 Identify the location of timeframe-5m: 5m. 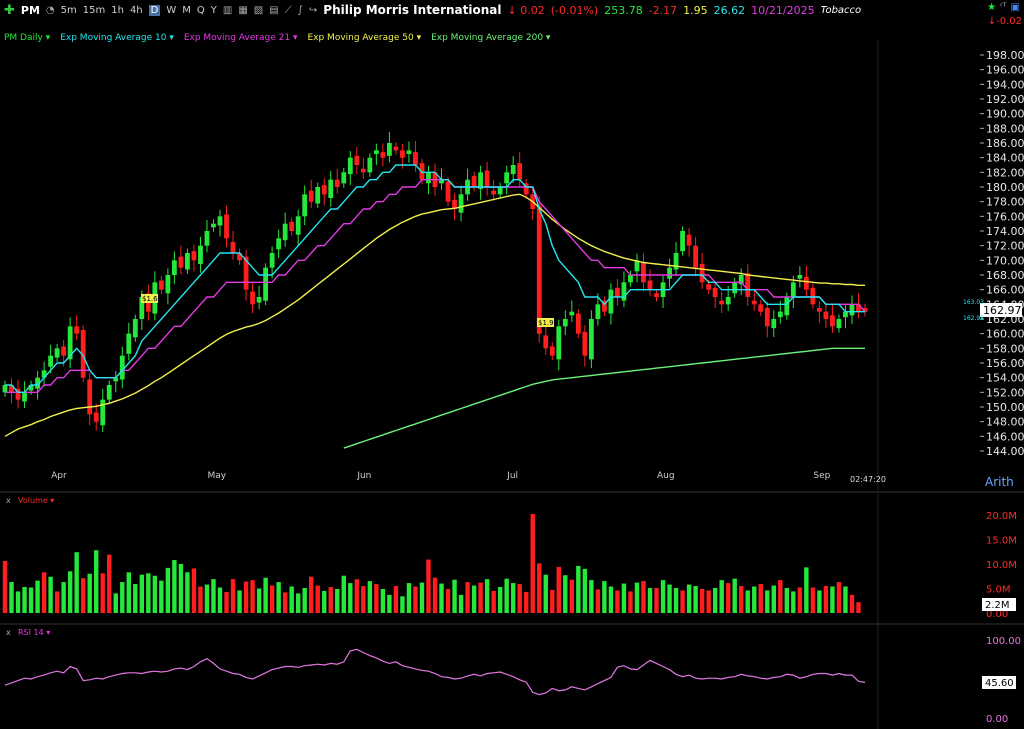
(68, 10).